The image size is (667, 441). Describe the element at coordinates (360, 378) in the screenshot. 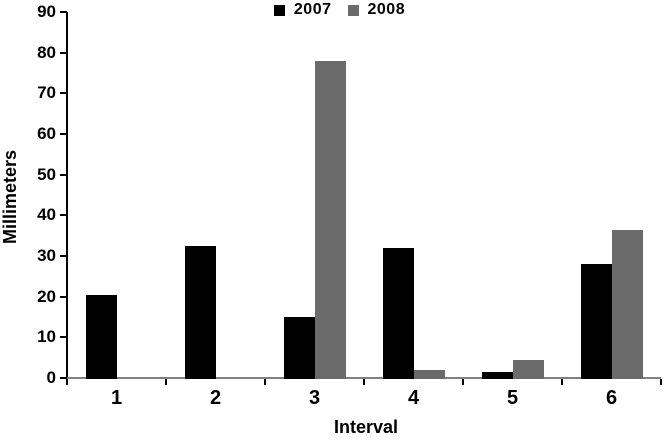

I see `x-axis-baseline` at that location.